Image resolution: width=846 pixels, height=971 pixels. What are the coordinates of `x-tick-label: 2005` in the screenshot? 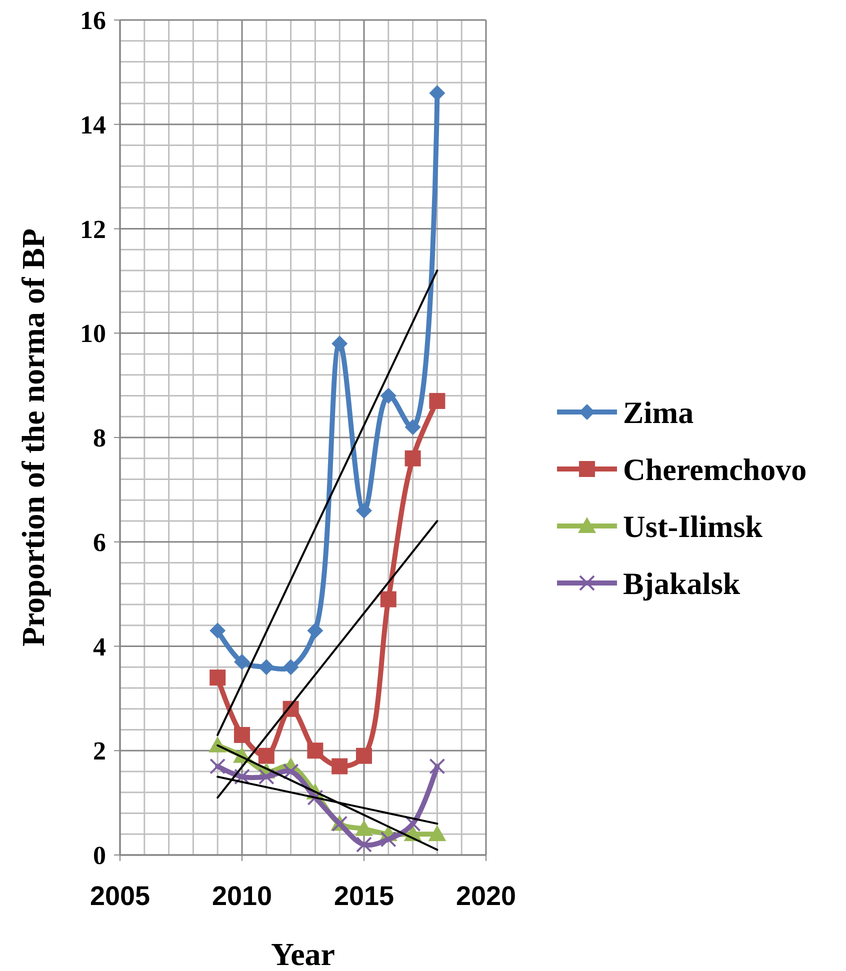 It's located at (120, 896).